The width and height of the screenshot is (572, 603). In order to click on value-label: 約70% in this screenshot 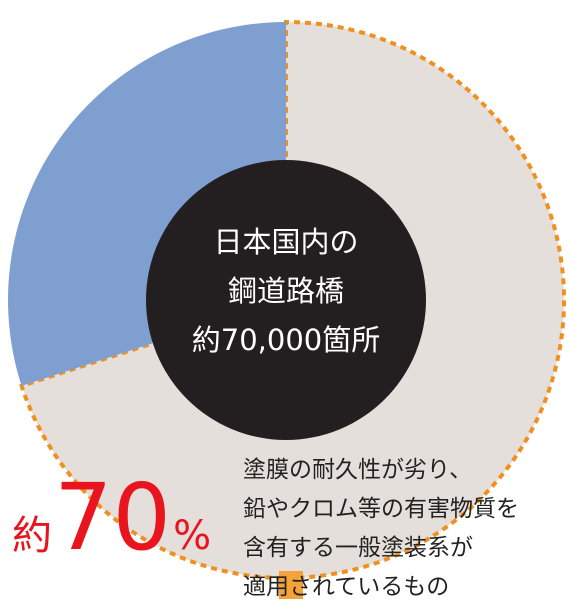, I will do `click(111, 517)`.